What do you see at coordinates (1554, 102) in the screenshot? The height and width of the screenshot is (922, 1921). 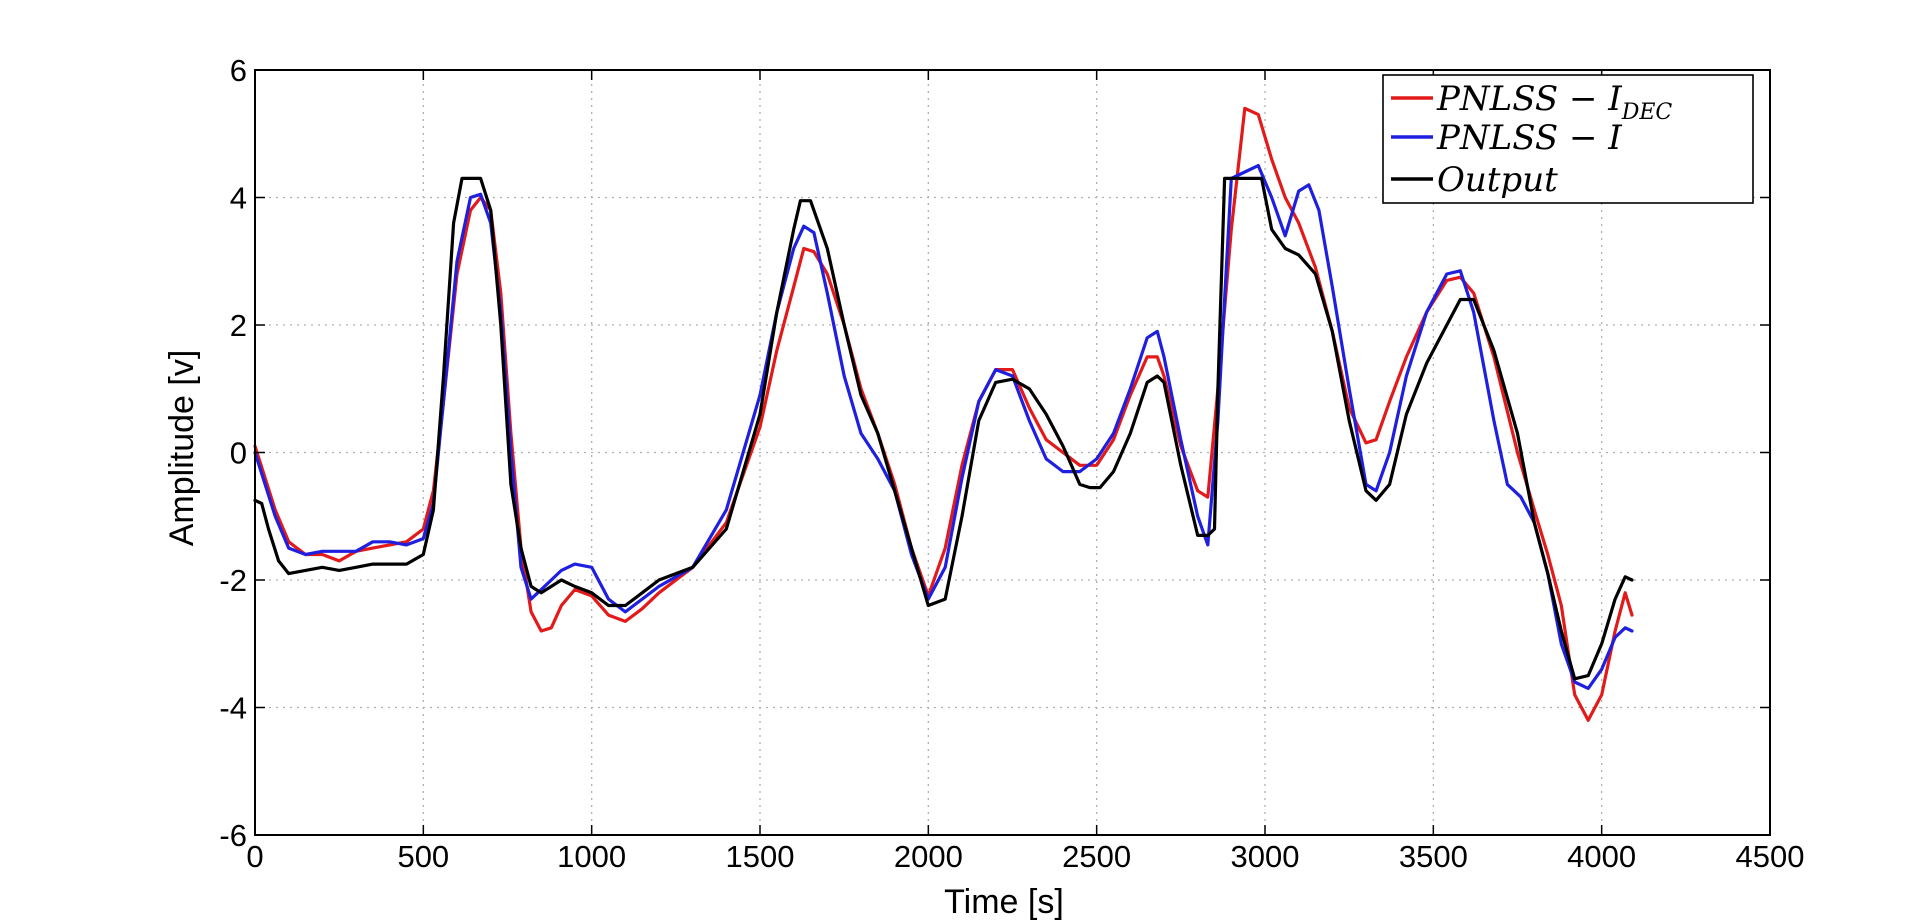 I see `legend-label-0: PNLSS − IDEC` at bounding box center [1554, 102].